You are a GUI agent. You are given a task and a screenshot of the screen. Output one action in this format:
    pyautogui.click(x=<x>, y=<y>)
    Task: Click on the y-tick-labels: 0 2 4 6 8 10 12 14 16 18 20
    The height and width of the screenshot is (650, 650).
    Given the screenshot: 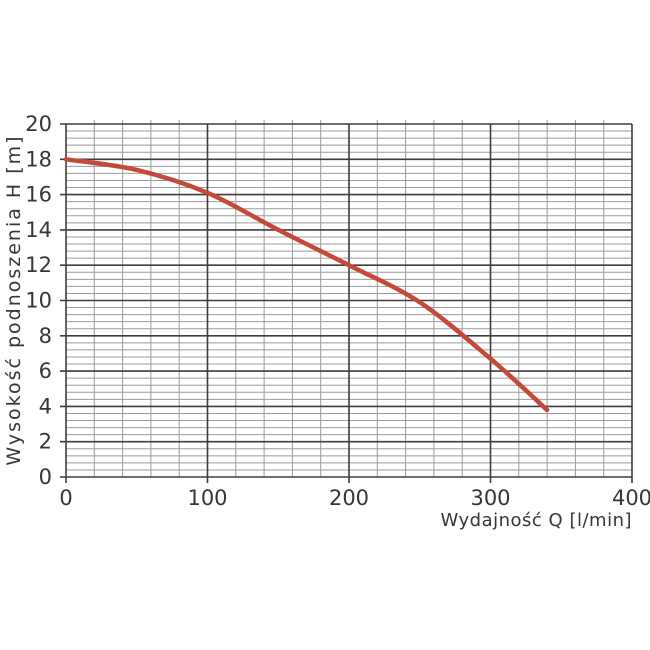 What is the action you would take?
    pyautogui.click(x=38, y=300)
    